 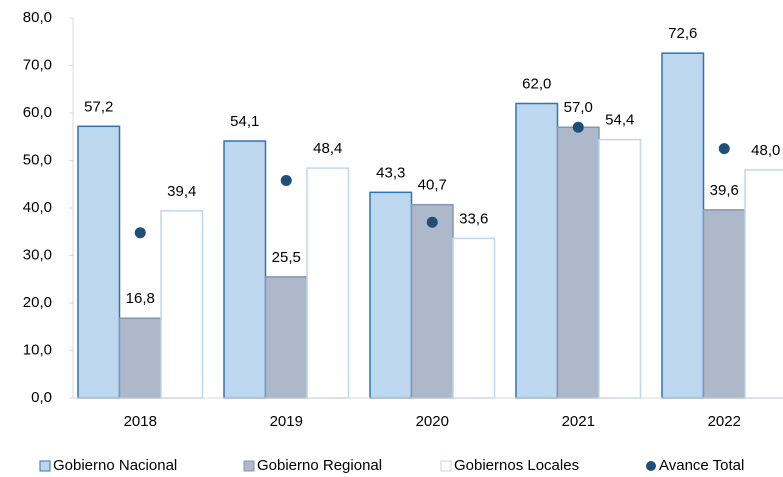 What do you see at coordinates (432, 421) in the screenshot?
I see `x-tick-label: 2020` at bounding box center [432, 421].